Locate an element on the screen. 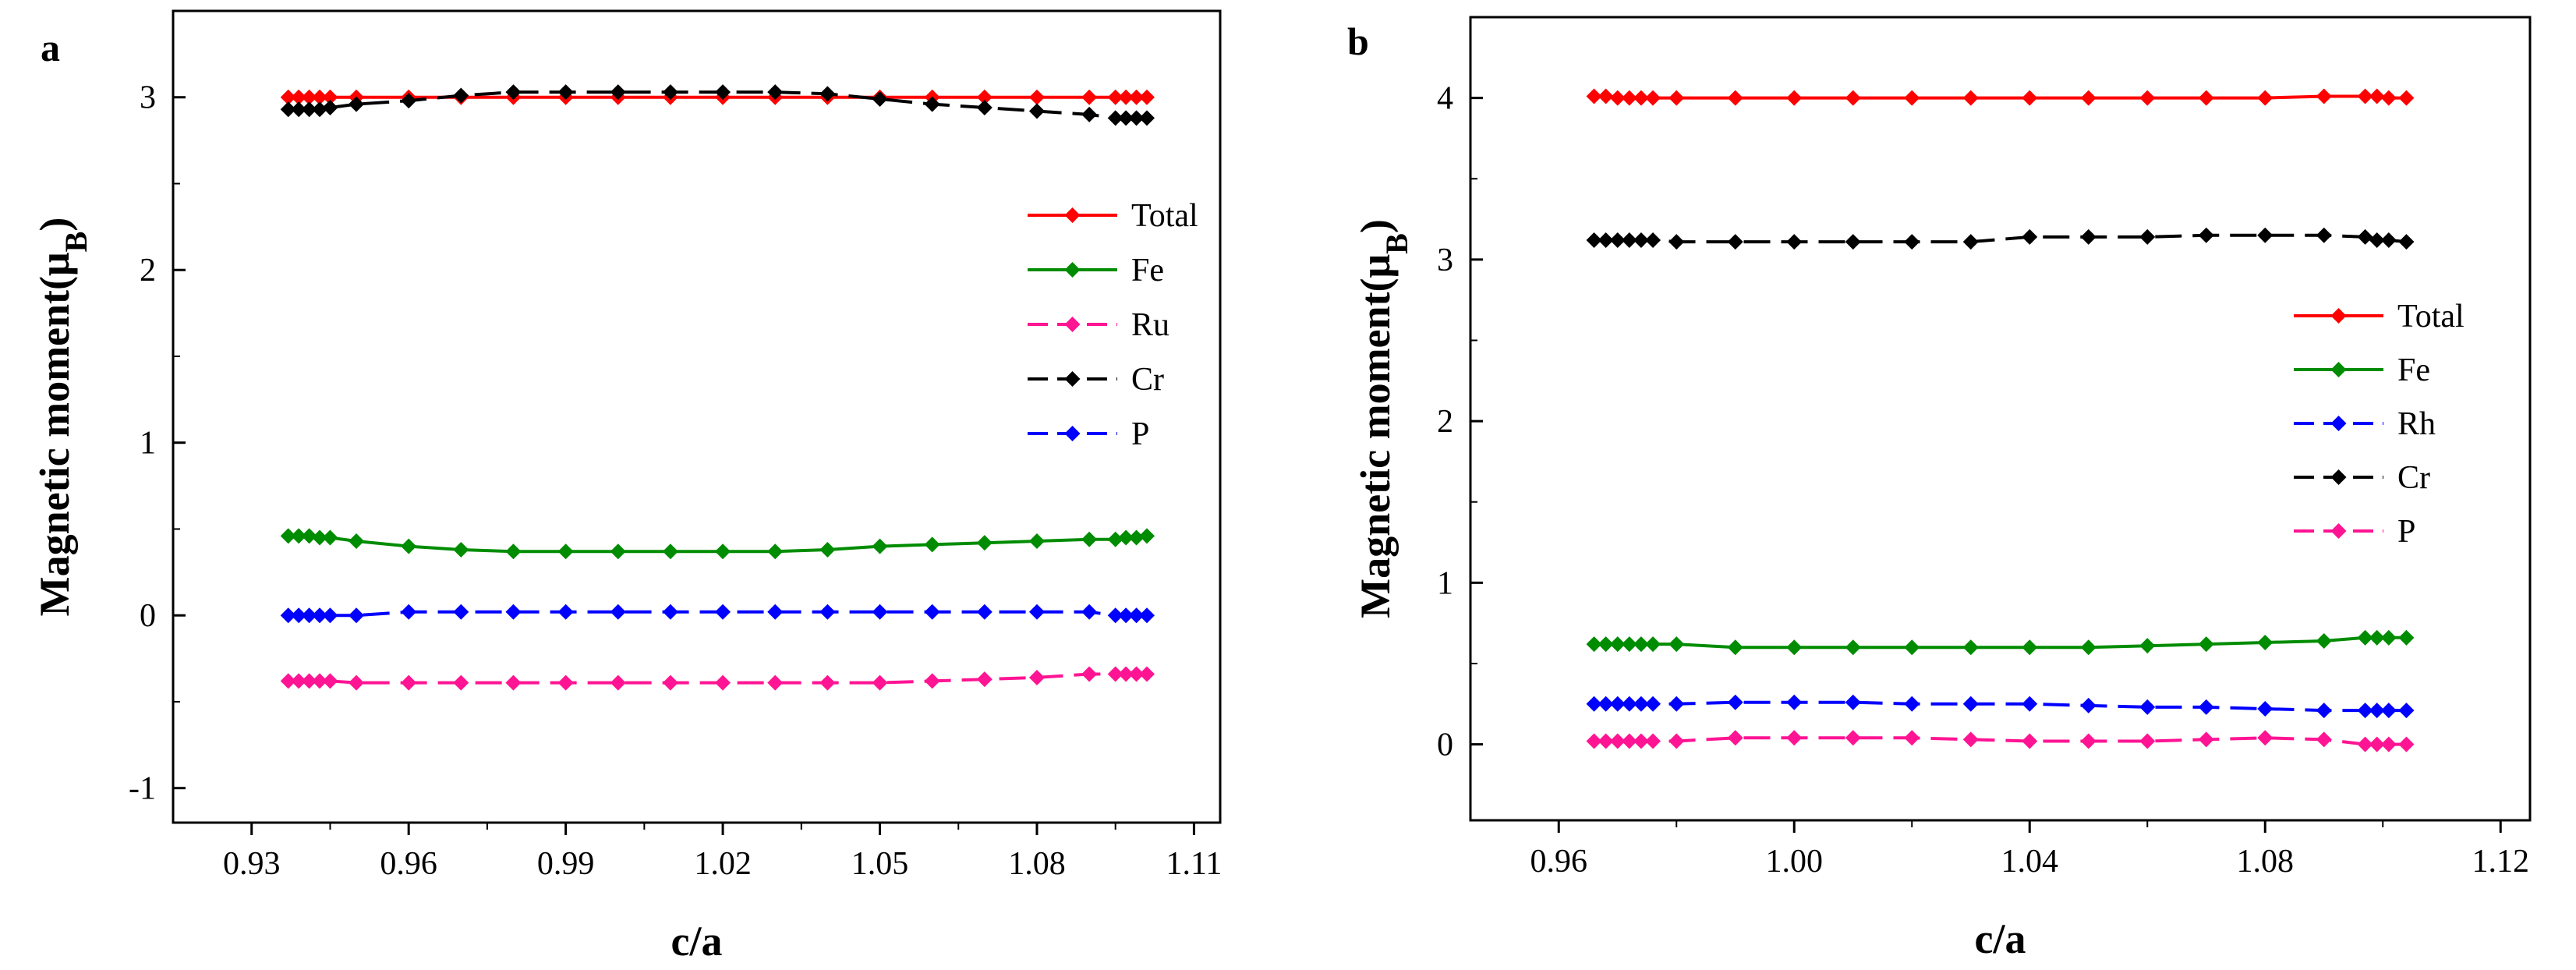 This screenshot has width=2576, height=970. panel-a-x-tick-label: 0.96 is located at coordinates (408, 864).